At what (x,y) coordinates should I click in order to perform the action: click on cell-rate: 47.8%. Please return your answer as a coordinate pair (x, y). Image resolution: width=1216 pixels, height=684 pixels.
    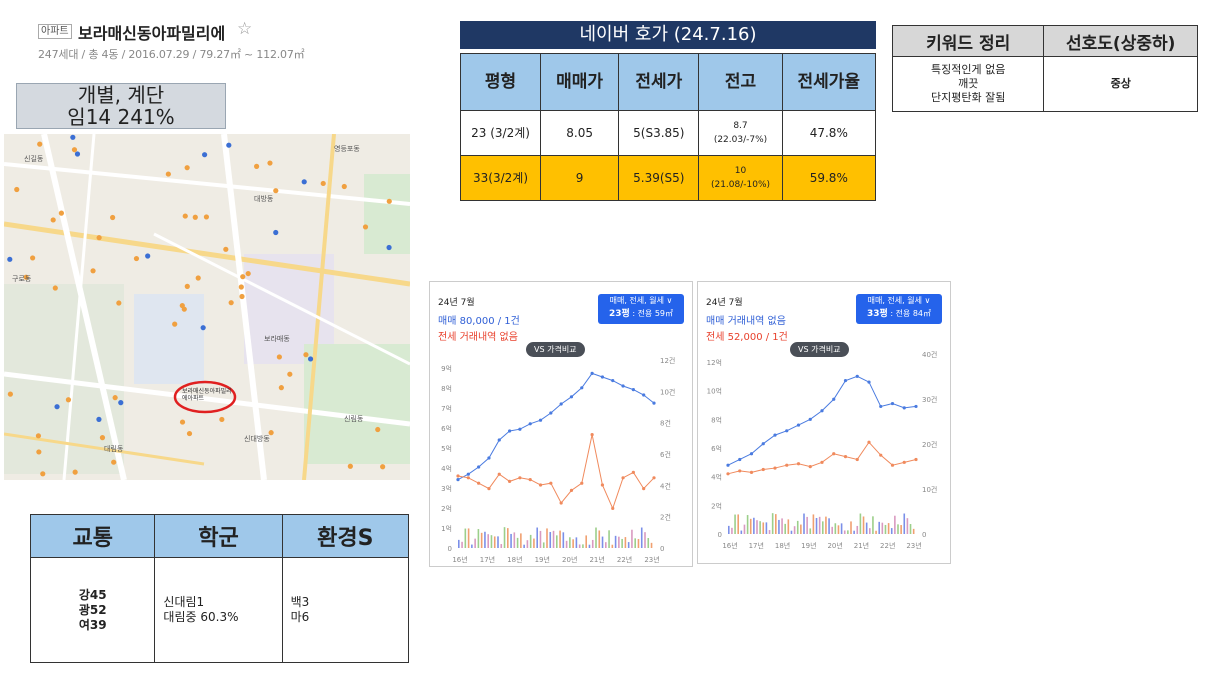
    Looking at the image, I should click on (829, 133).